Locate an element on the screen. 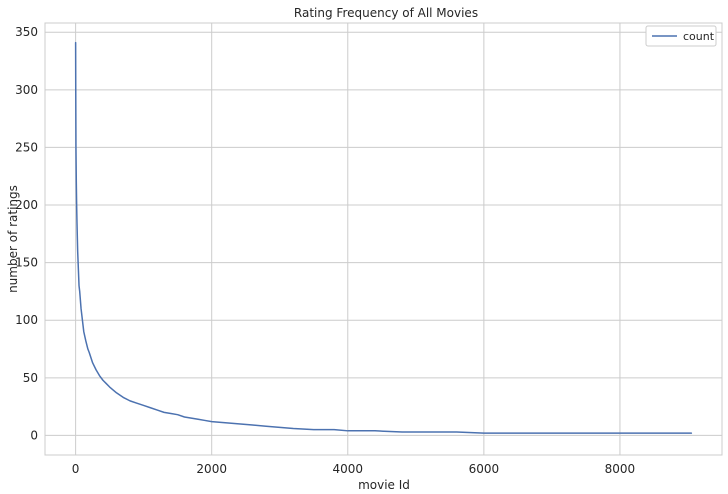  y-axis-ticks: 0 50 100 150 200 250 300 350 is located at coordinates (26, 233).